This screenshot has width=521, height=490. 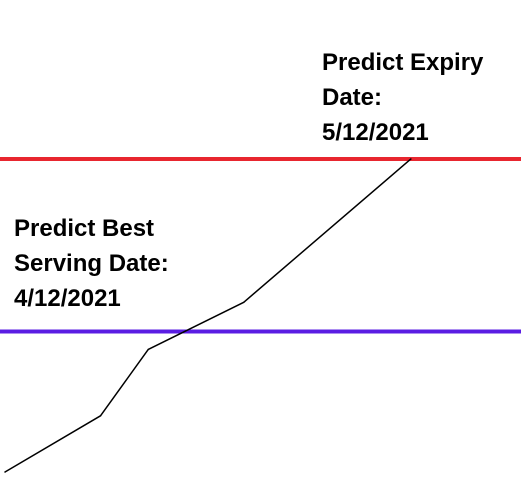 I want to click on best-serving-label: Predict Best Serving Date: 4/12/2021, so click(x=91, y=263).